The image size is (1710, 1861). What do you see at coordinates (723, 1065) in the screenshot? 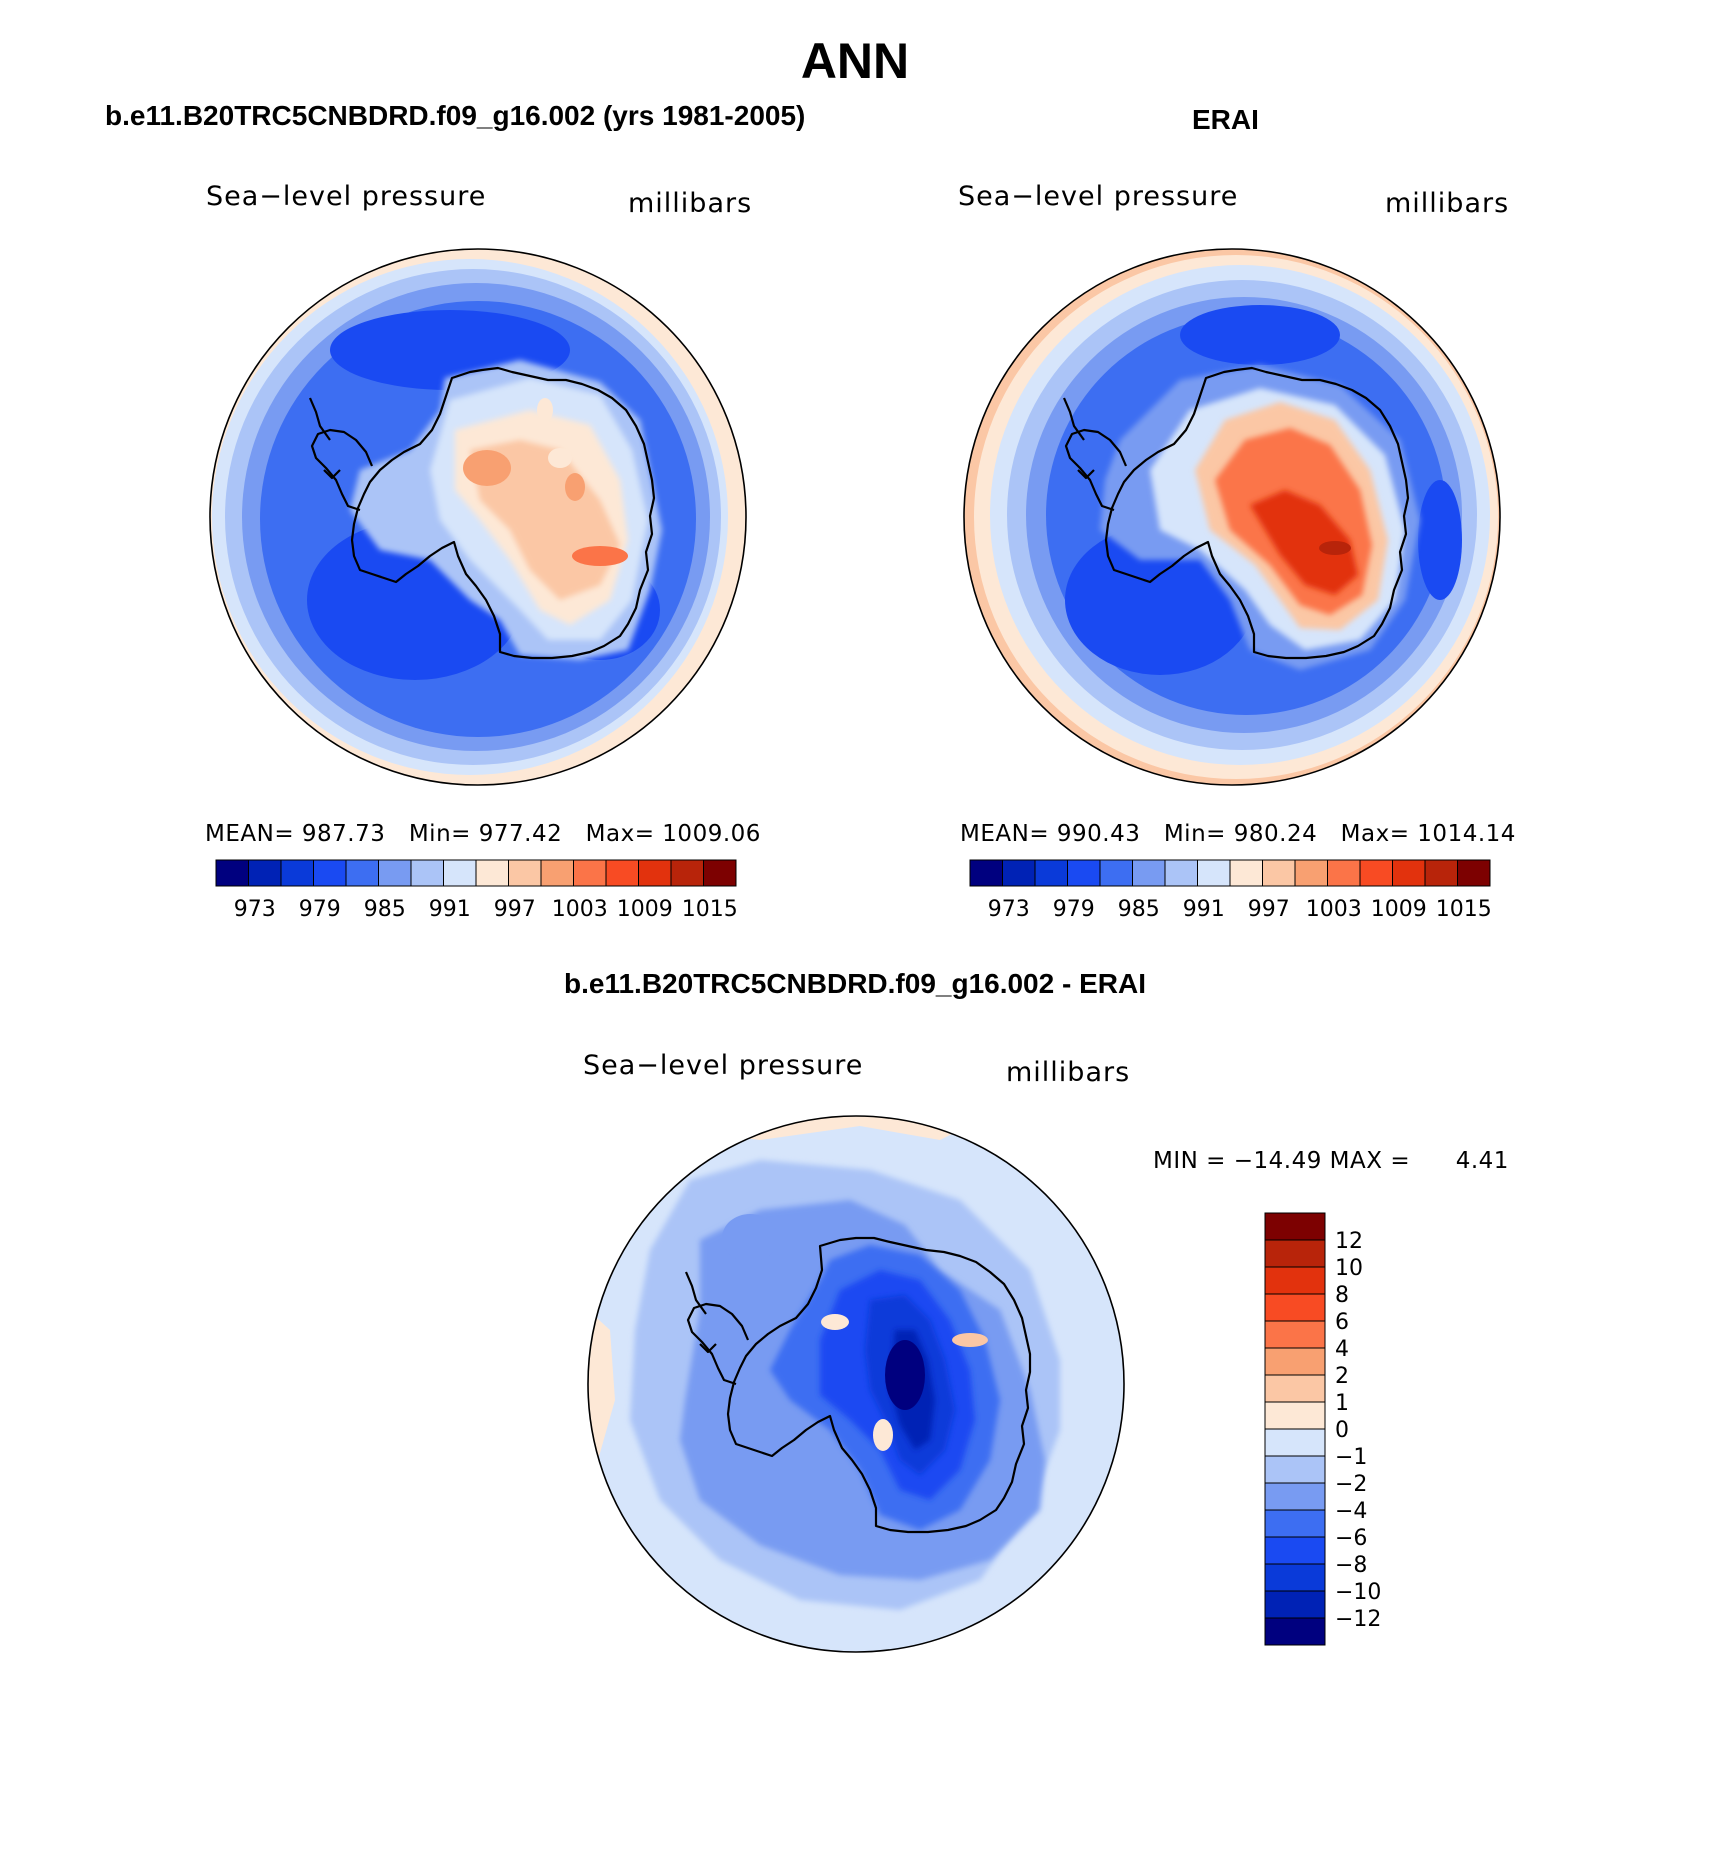
I see `diff-variable-label: Sea−level pressure` at bounding box center [723, 1065].